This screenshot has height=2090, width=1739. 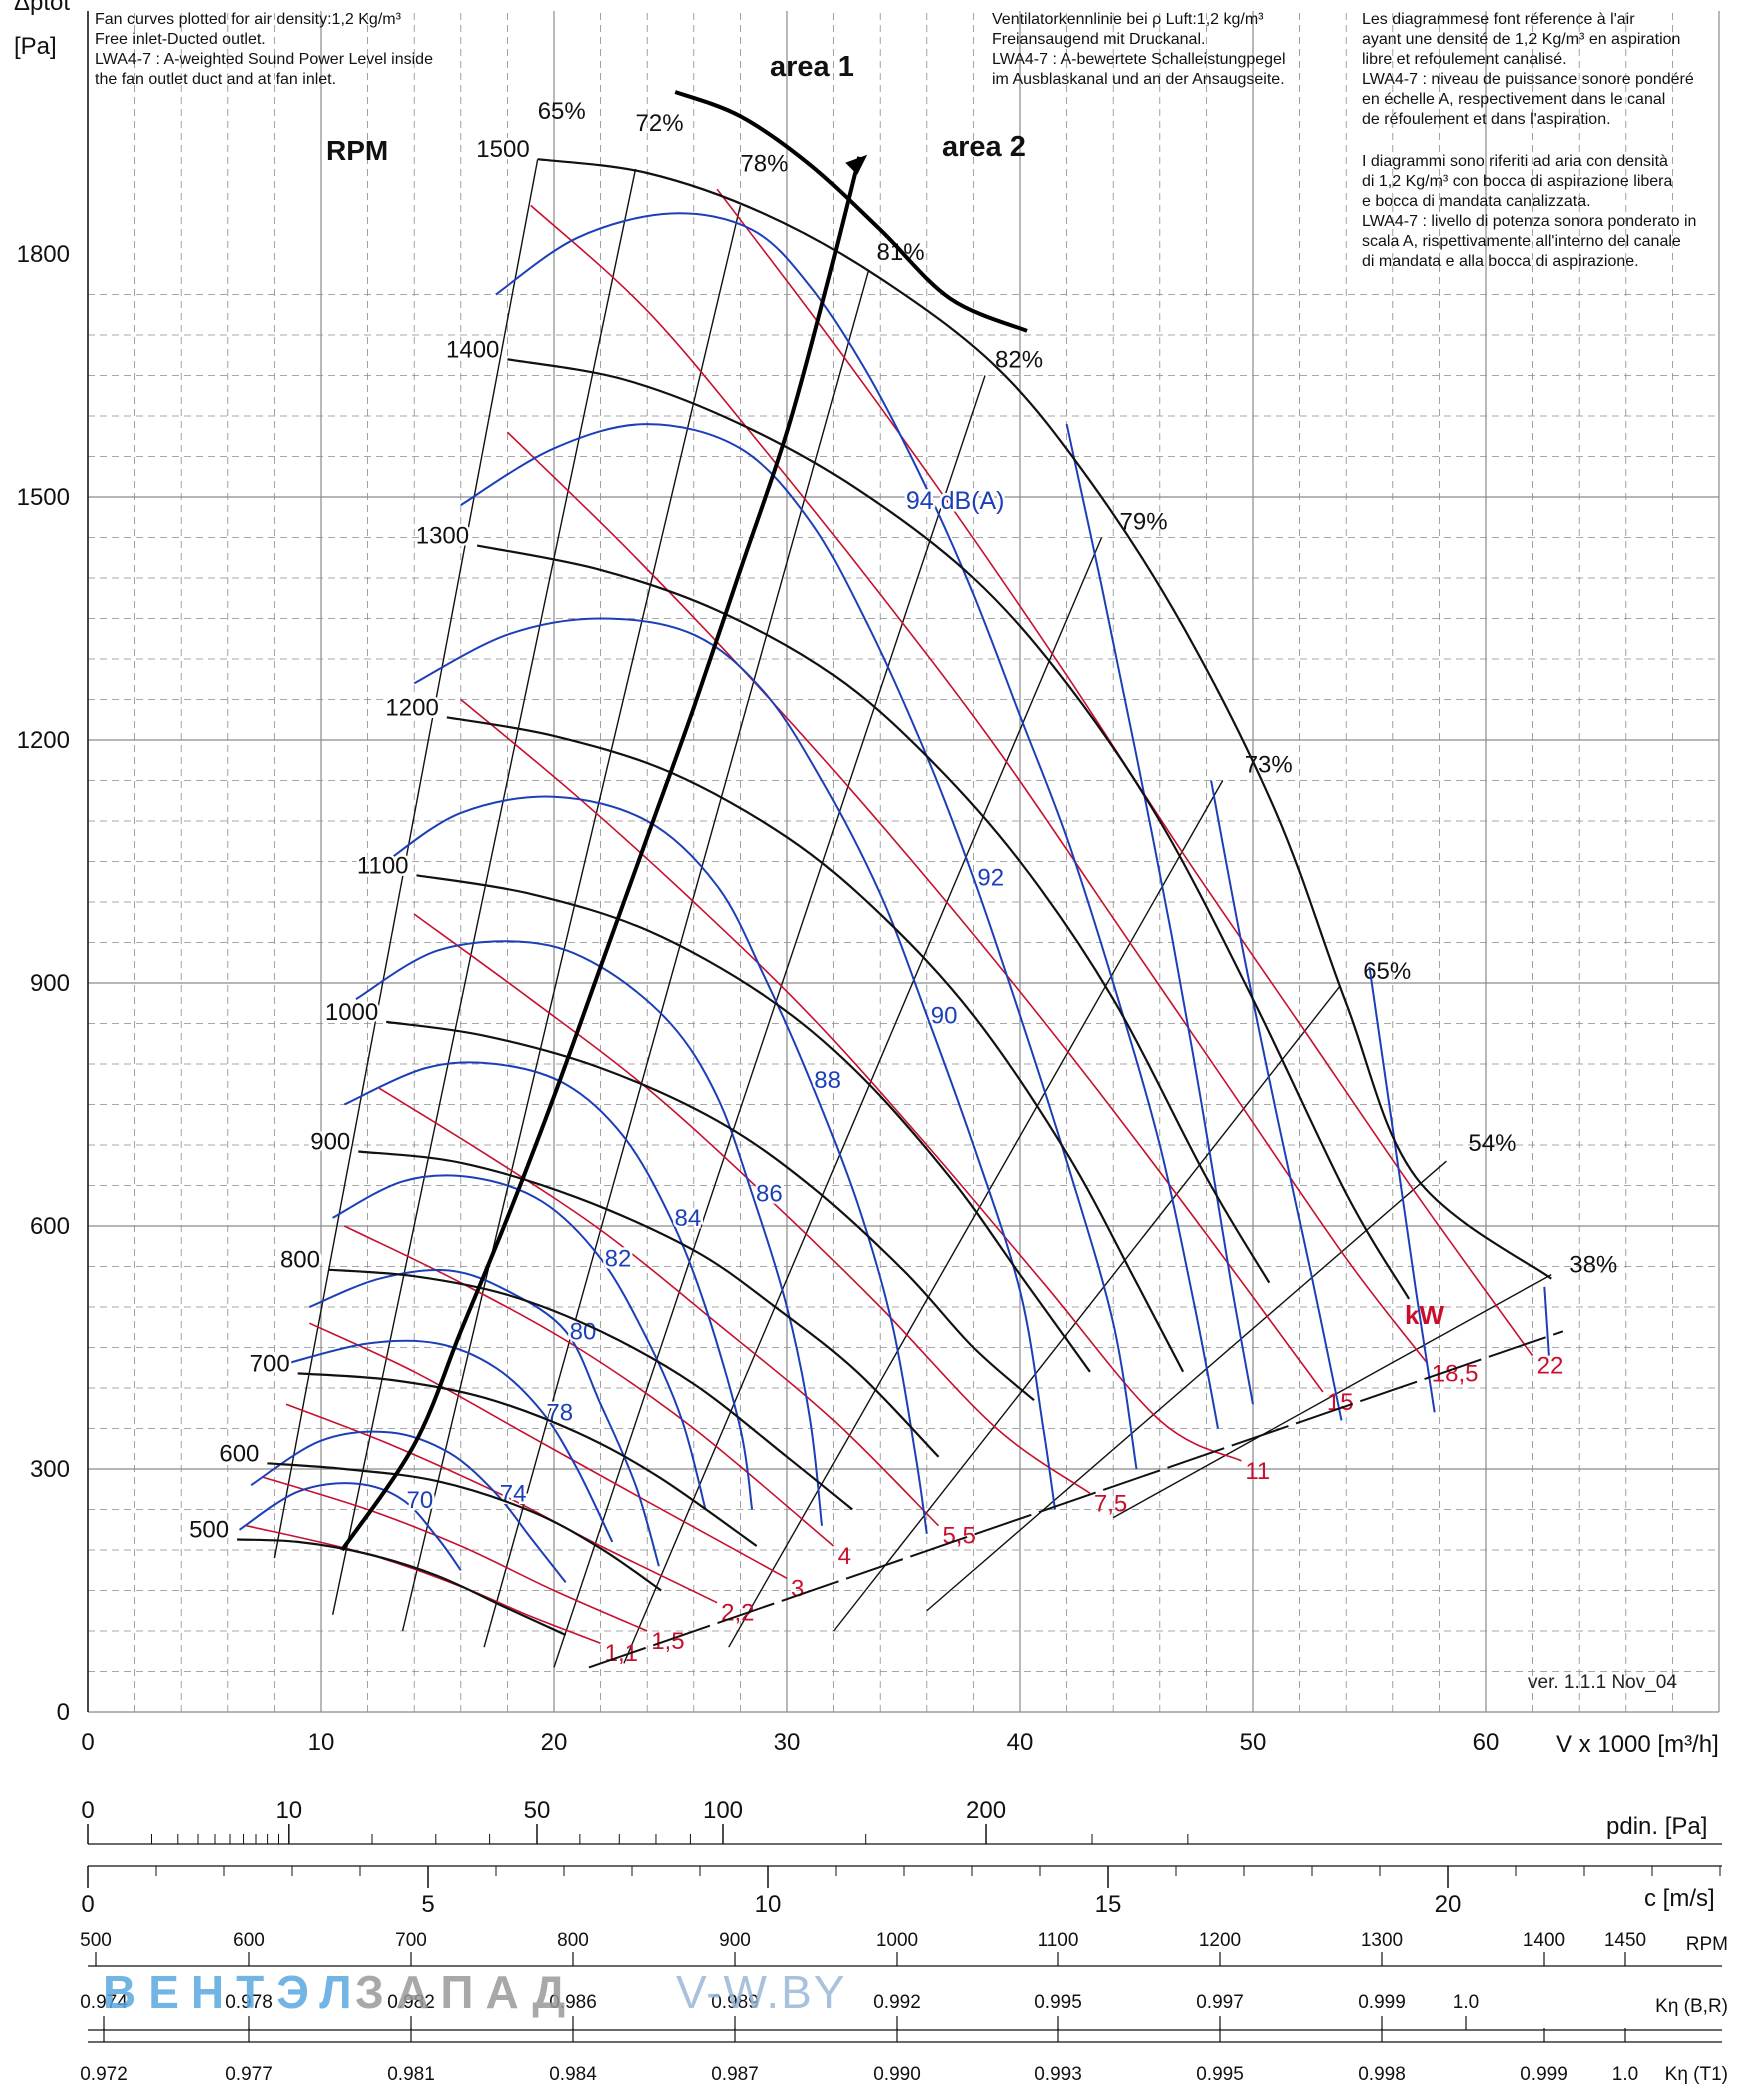 I want to click on efficiency-label: 79%, so click(x=1144, y=522).